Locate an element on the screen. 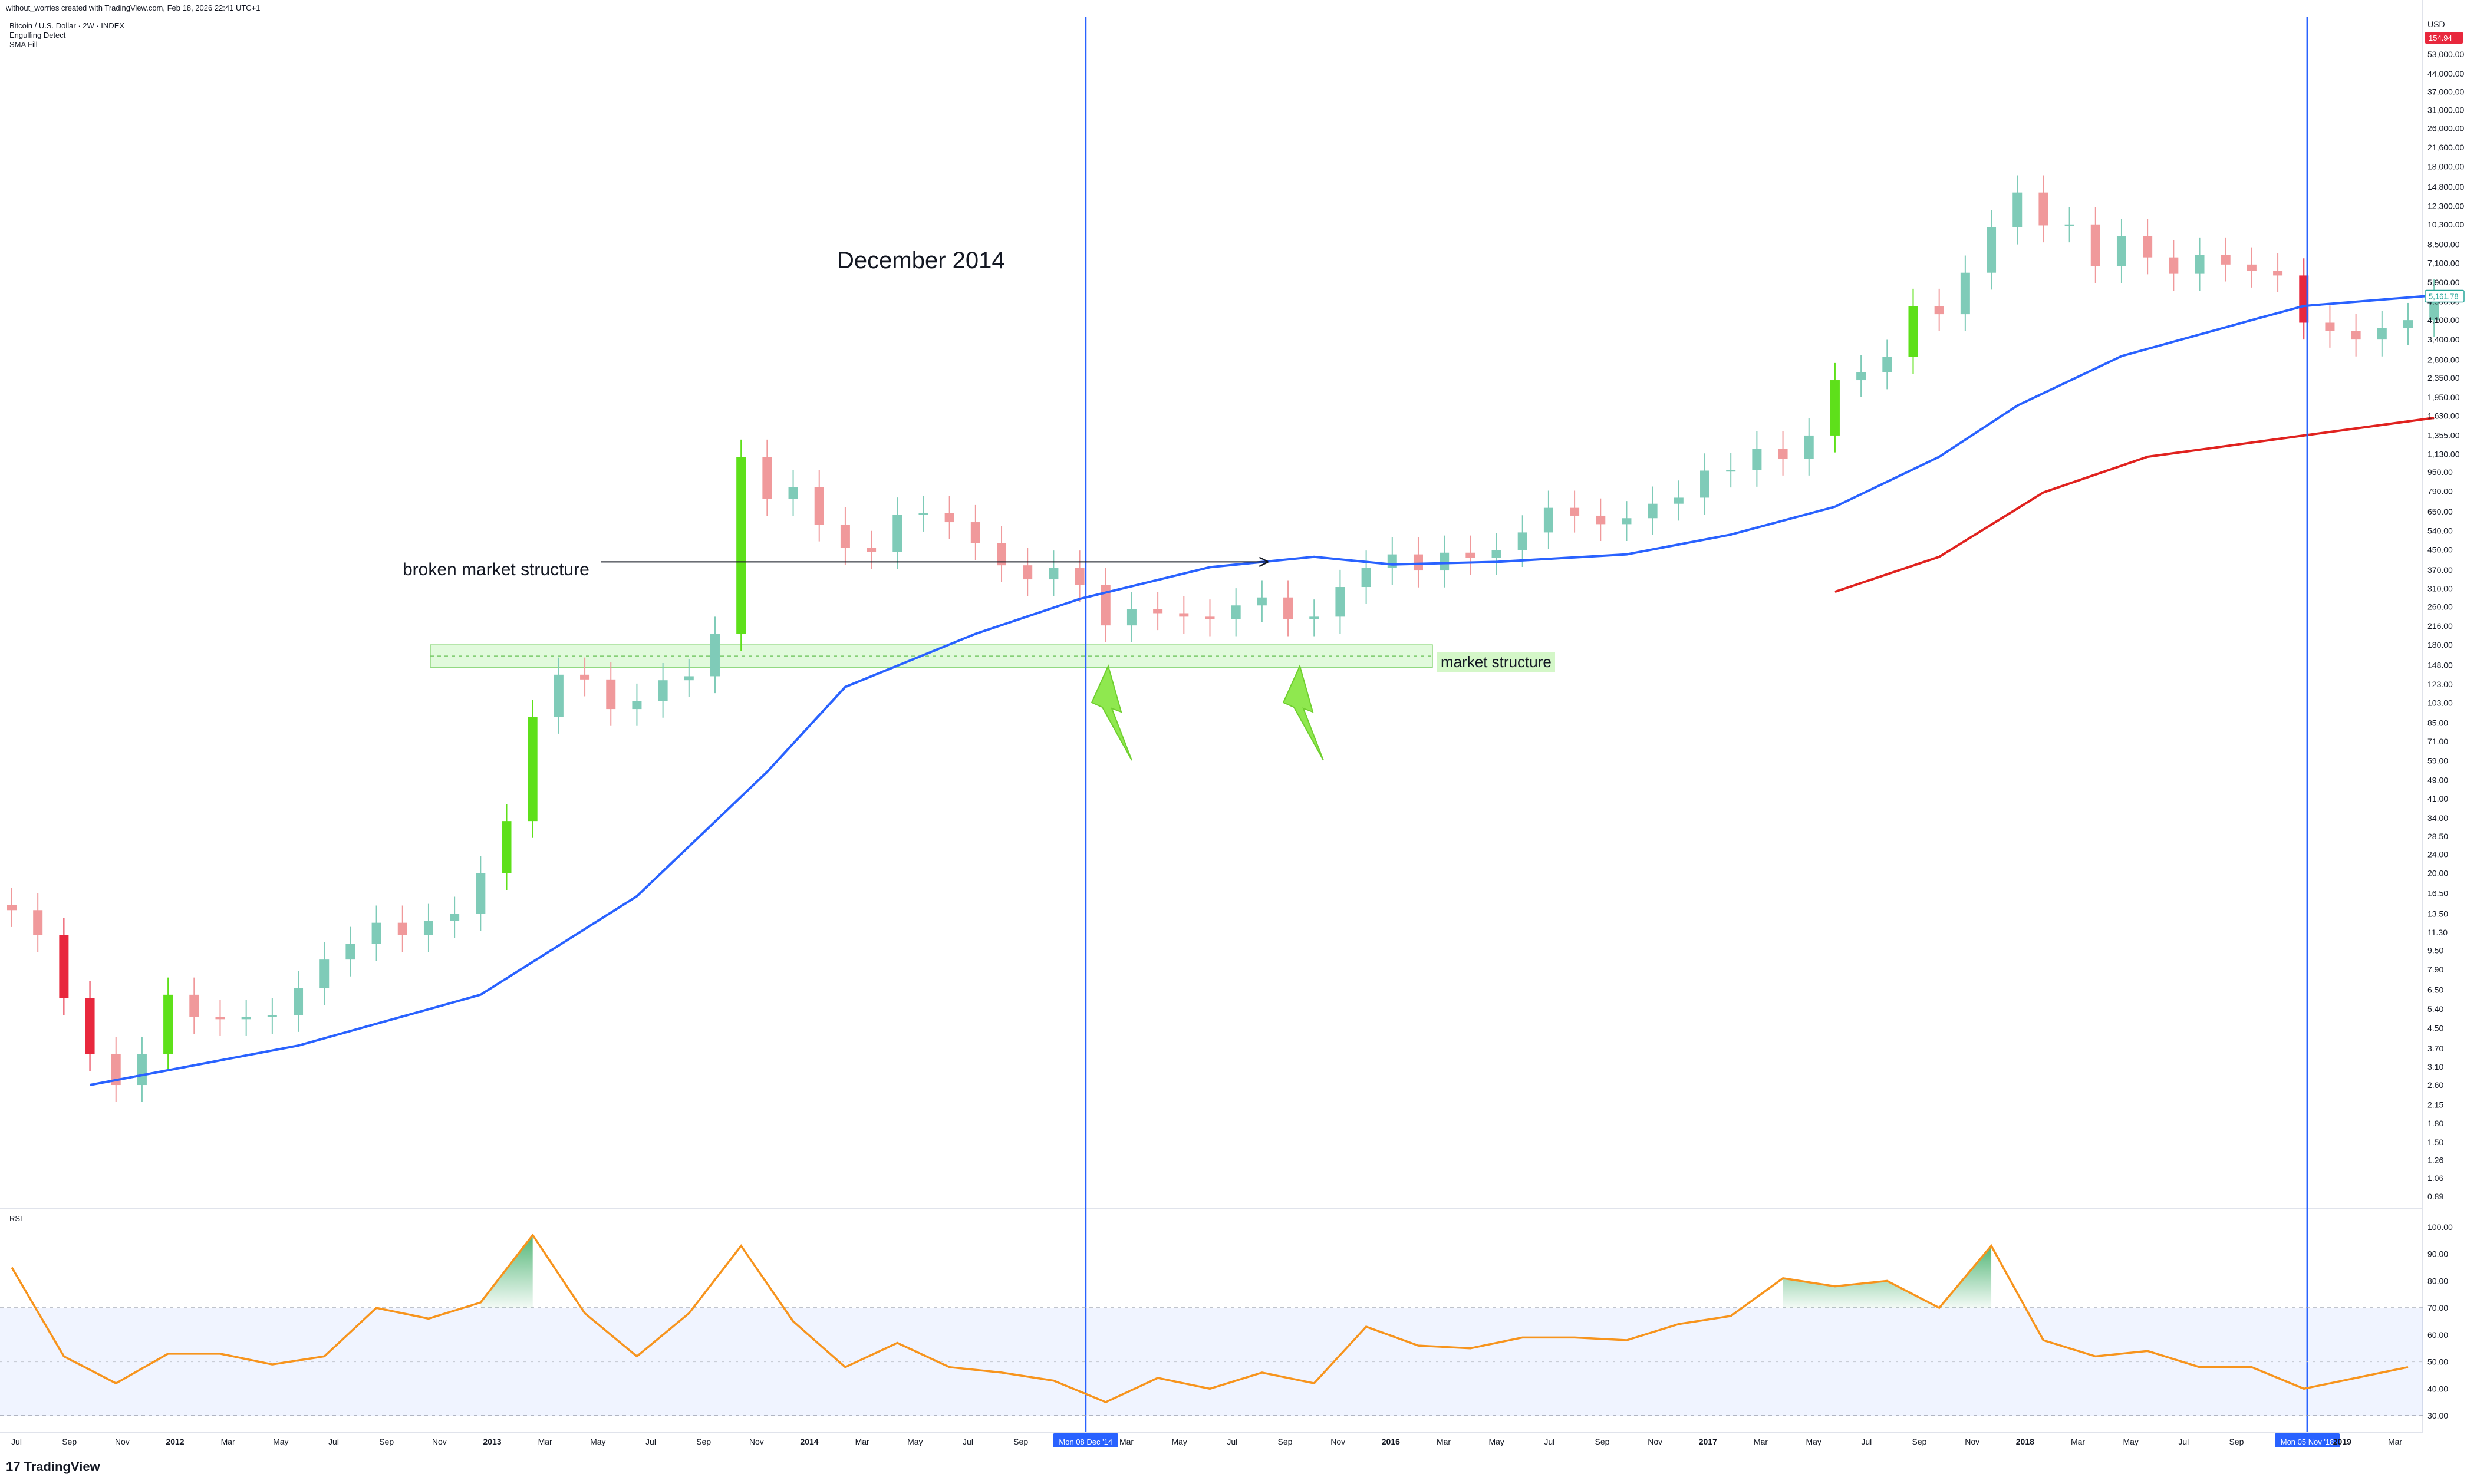 This screenshot has width=2477, height=1484. price-tick: 790.00 is located at coordinates (2440, 491).